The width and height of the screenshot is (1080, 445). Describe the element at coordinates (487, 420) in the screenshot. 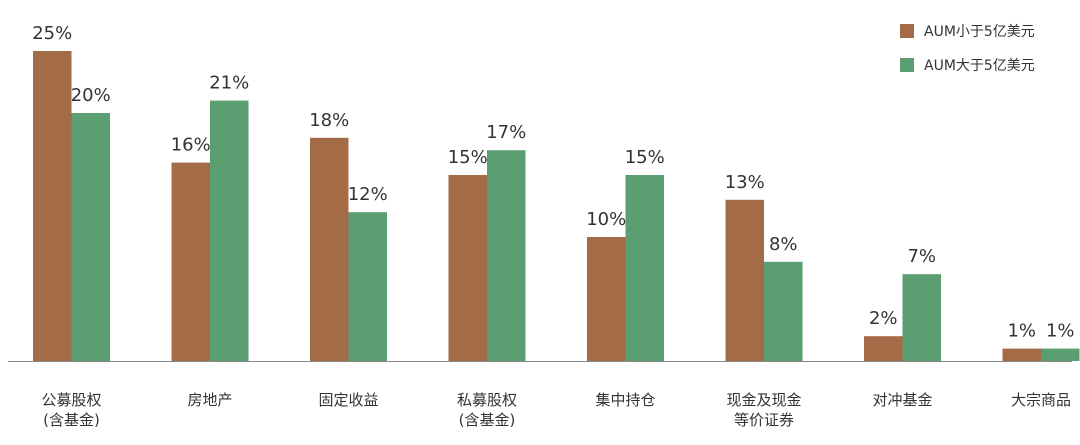

I see `category-label-line-3-1: (含基金)` at that location.